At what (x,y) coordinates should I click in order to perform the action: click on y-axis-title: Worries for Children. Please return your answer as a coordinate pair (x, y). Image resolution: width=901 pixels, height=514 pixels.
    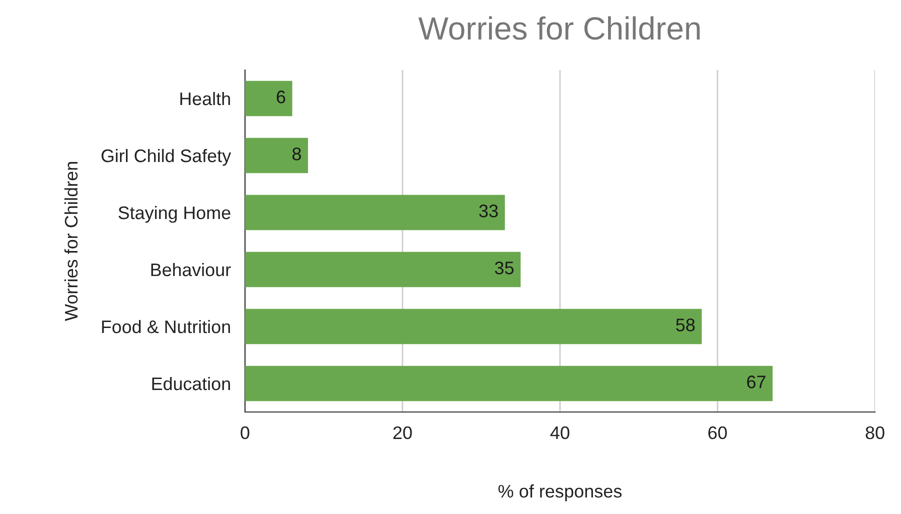
    Looking at the image, I should click on (71, 242).